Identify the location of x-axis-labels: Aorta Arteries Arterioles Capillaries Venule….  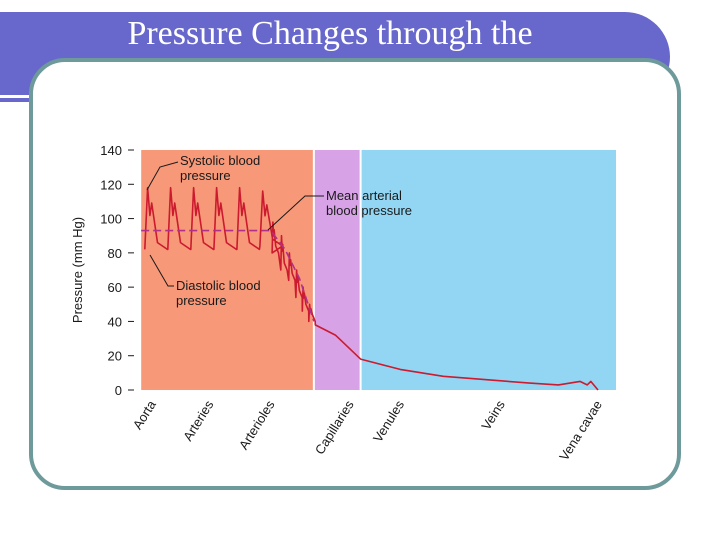
(367, 430).